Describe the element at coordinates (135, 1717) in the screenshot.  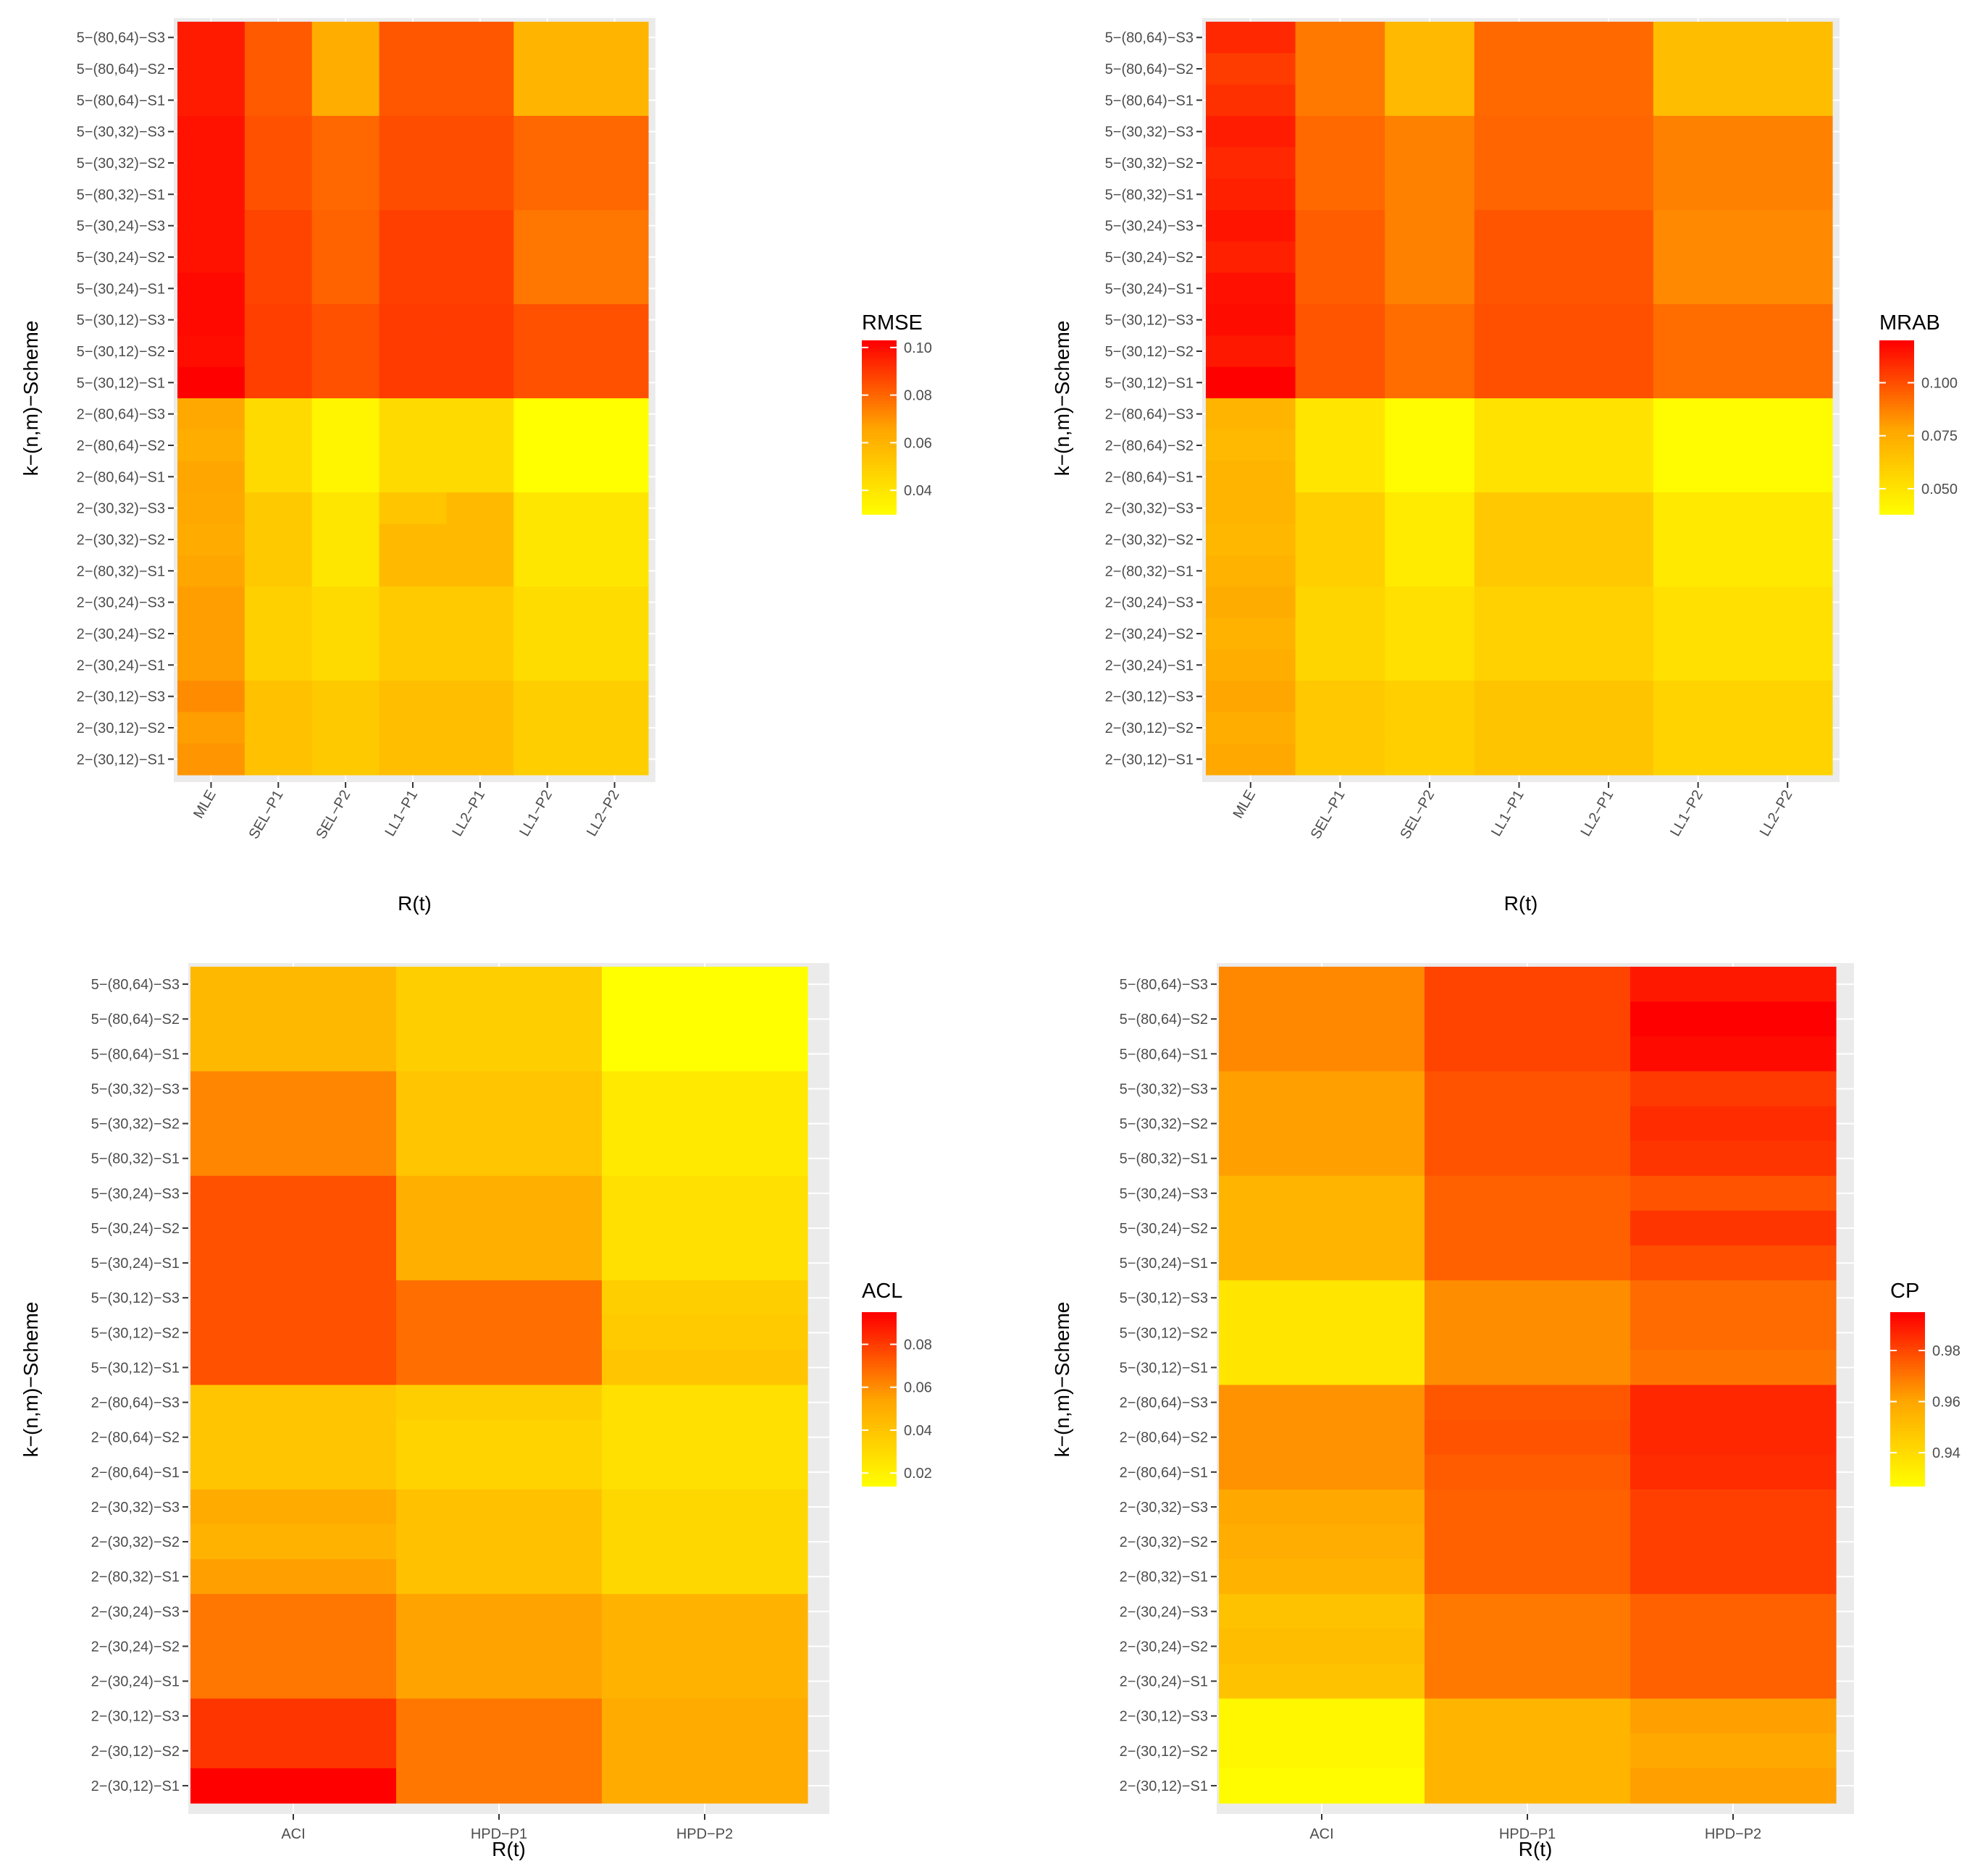
I see `y-tick-label: 2−(30,12)−S3` at that location.